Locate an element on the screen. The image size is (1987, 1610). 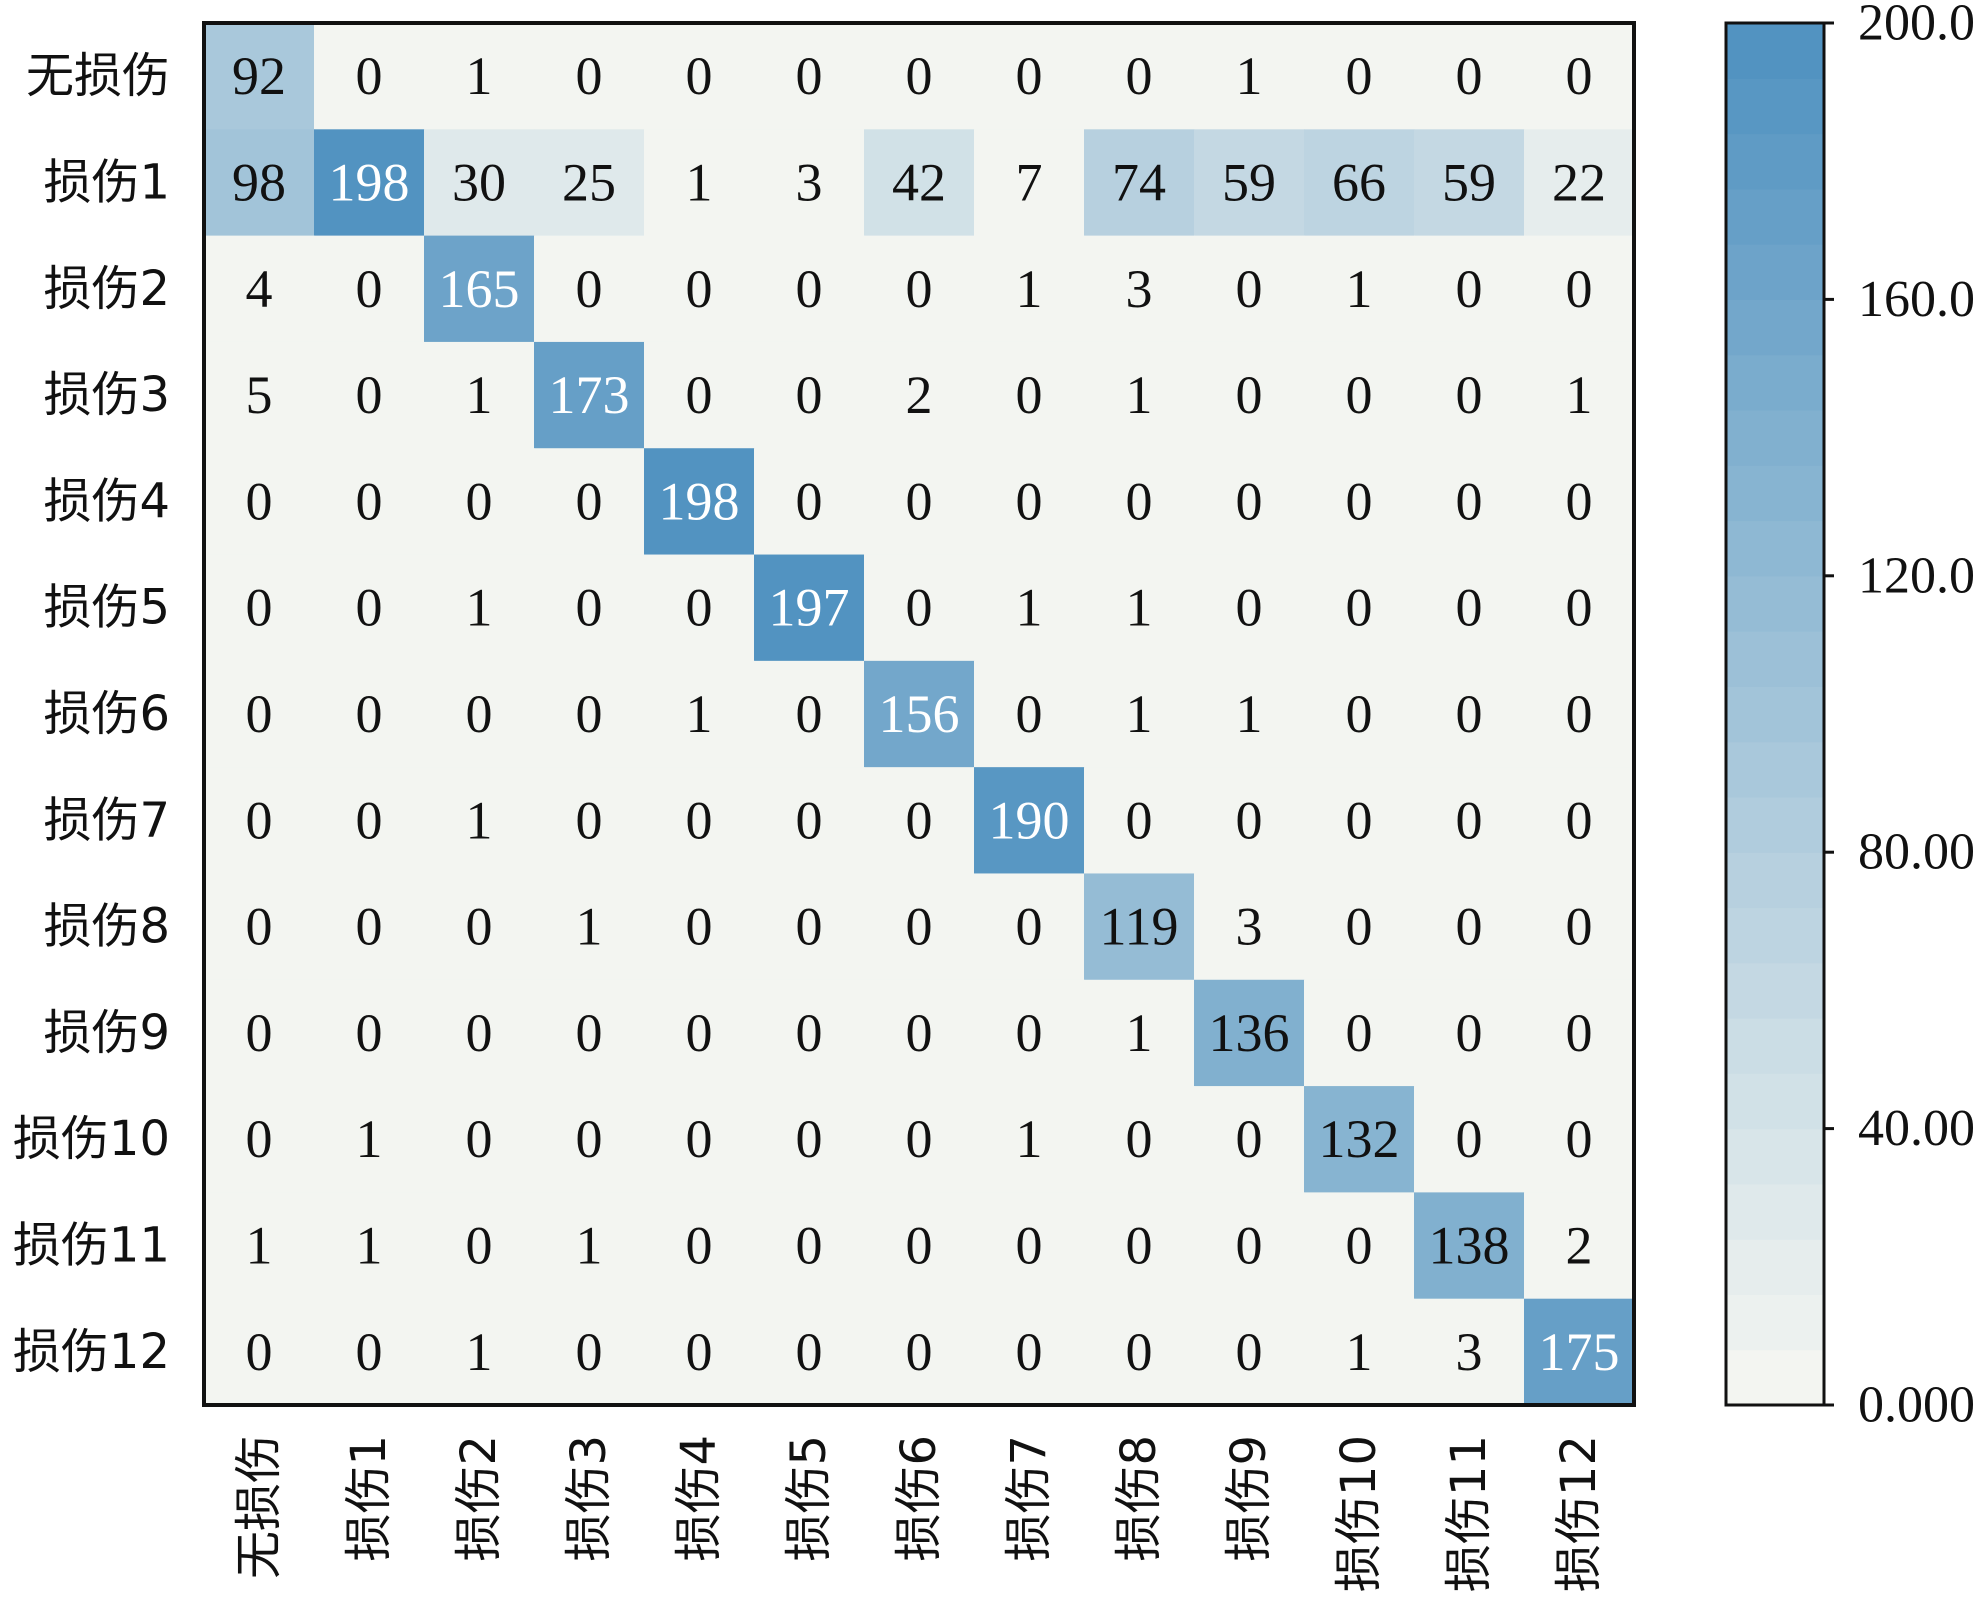
cell-value-label: 74 is located at coordinates (1139, 182).